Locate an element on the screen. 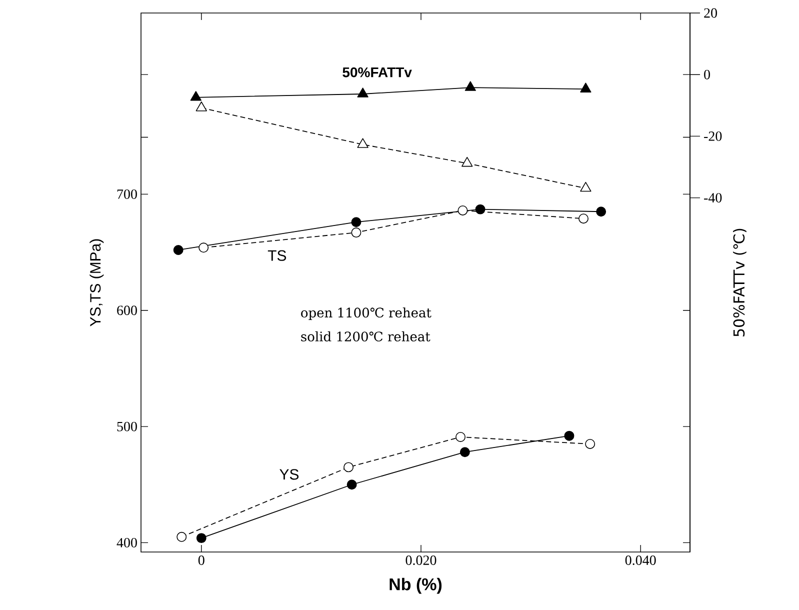 The image size is (799, 610). annotation: 50%FATTv is located at coordinates (377, 72).